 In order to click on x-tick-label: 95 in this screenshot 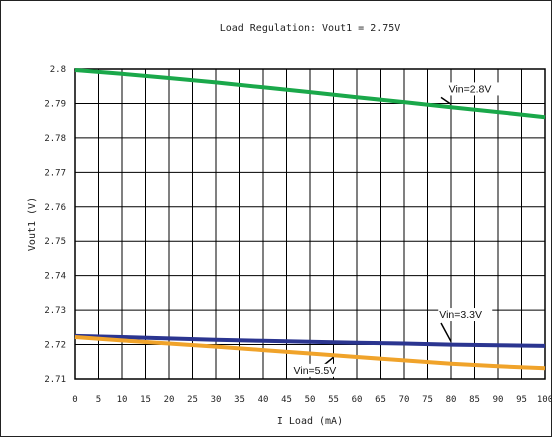, I will do `click(521, 400)`.